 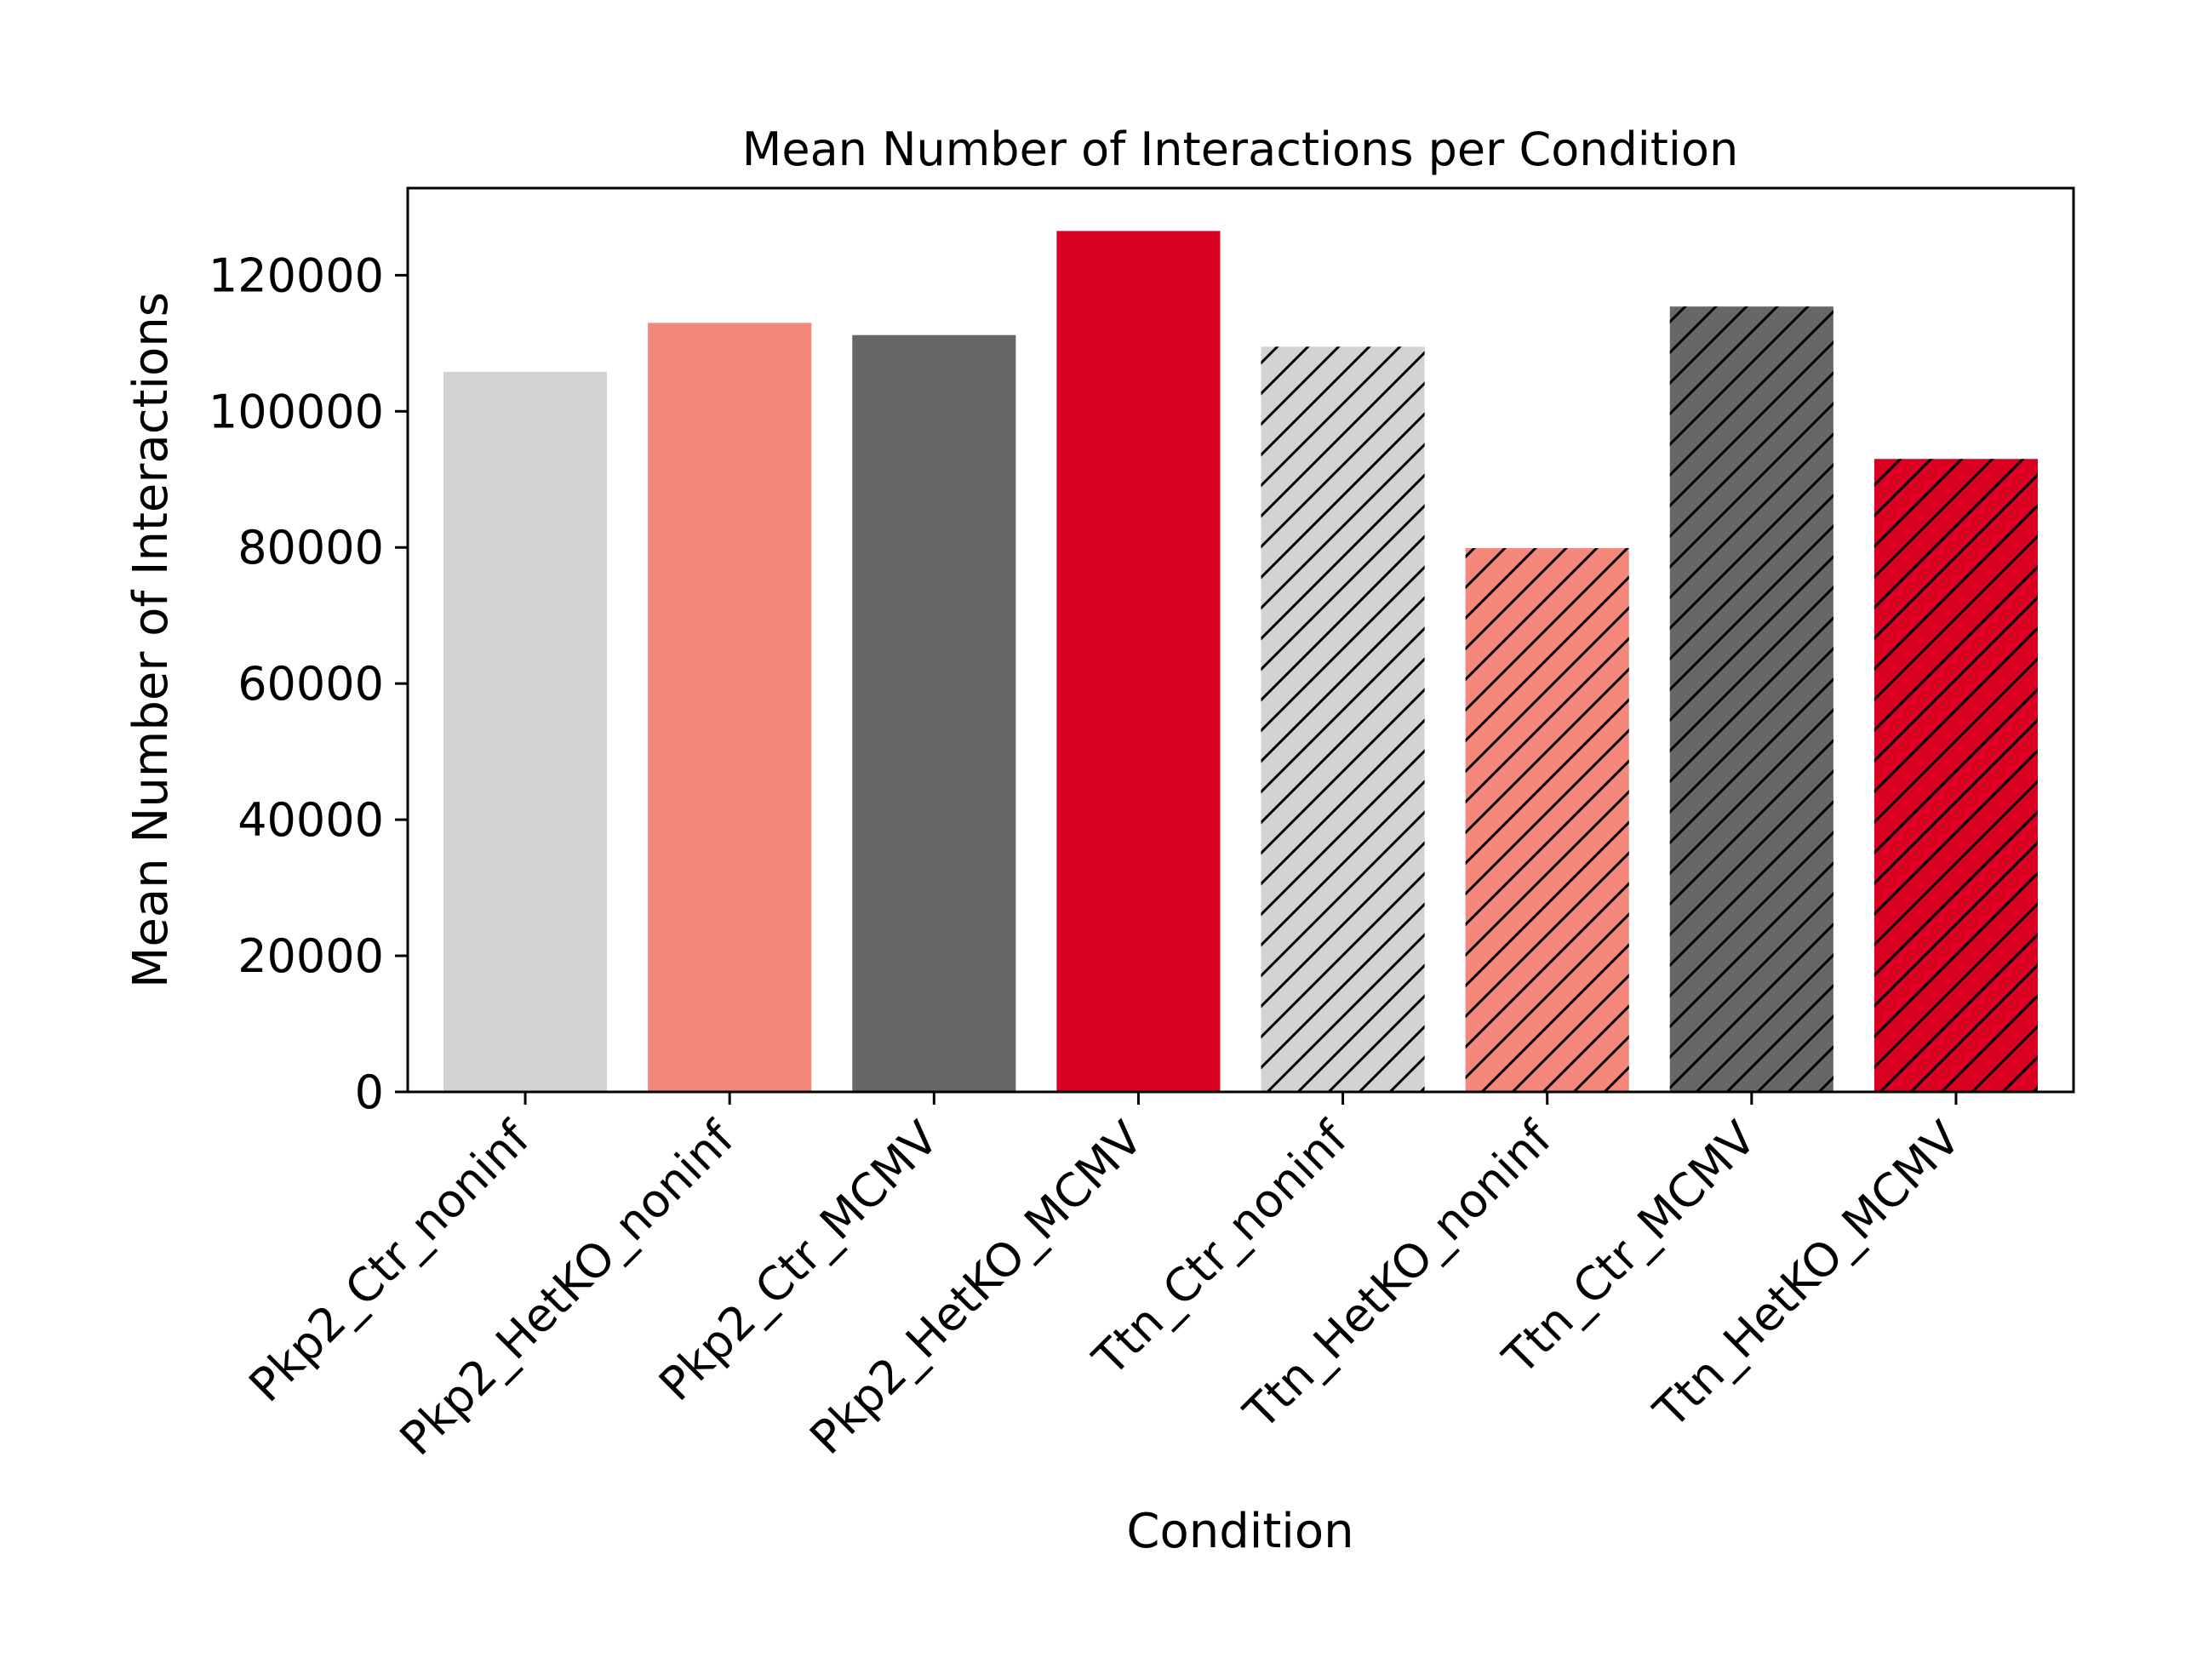 I want to click on bar-hatch-Ttn_Ctr_MCMV, so click(x=1751, y=699).